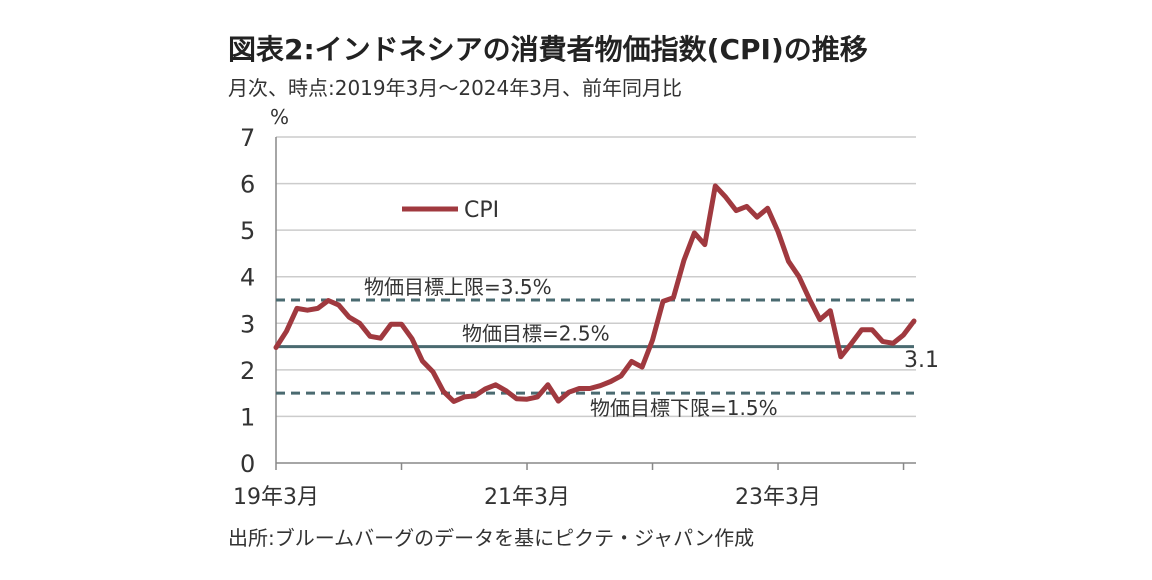 The image size is (1152, 580). Describe the element at coordinates (247, 185) in the screenshot. I see `y-tick-label: 6` at that location.